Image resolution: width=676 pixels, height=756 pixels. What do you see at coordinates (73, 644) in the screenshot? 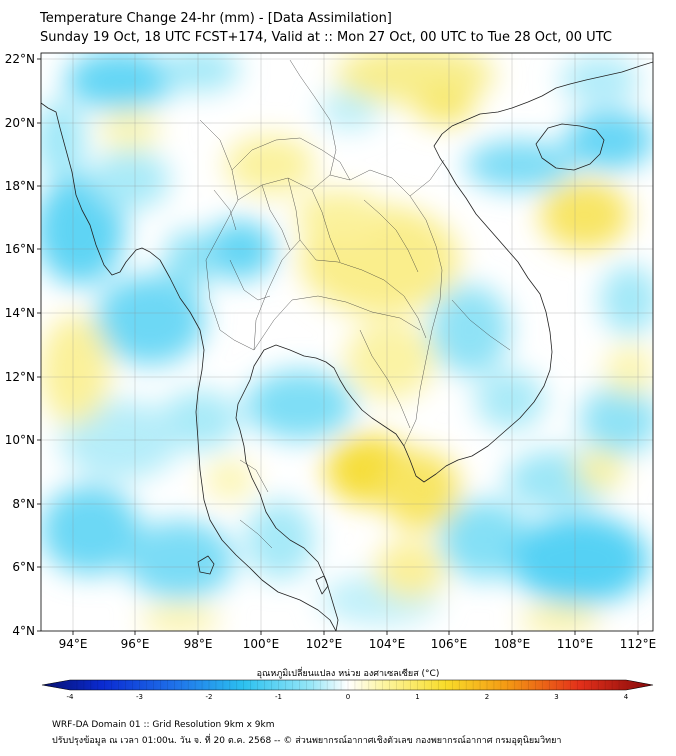
I see `lon-tick-94: 94°E` at bounding box center [73, 644].